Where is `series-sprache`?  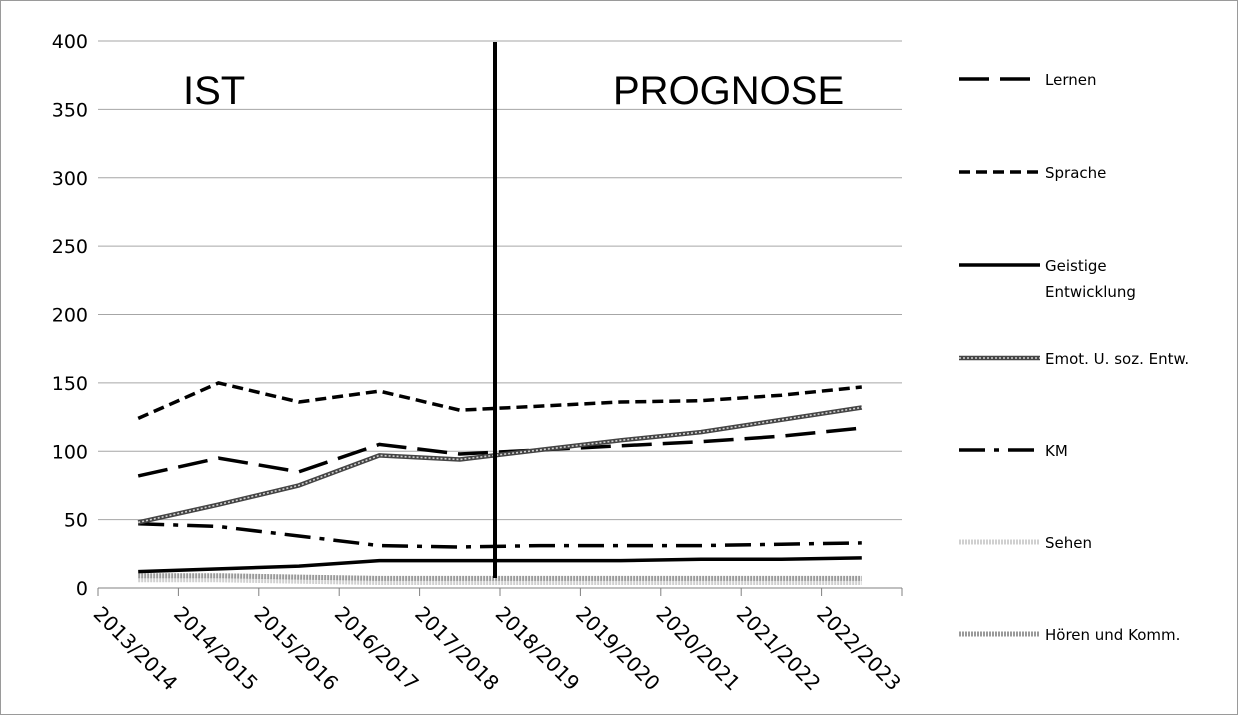 series-sprache is located at coordinates (499, 401).